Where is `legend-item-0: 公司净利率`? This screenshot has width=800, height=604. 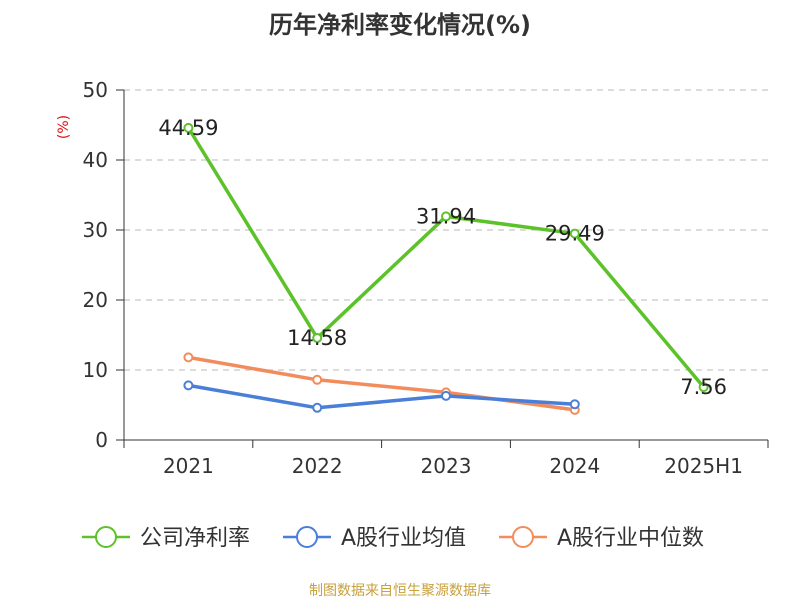
legend-item-0: 公司净利率 is located at coordinates (166, 538).